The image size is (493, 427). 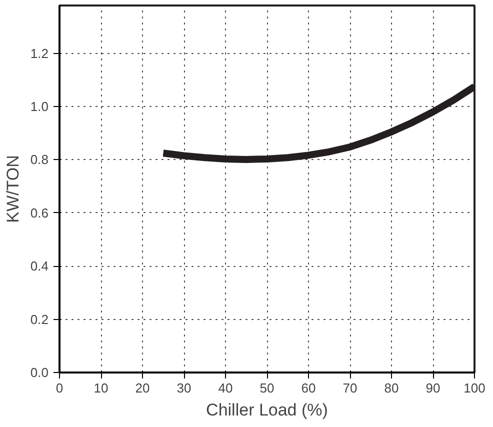 What do you see at coordinates (39, 106) in the screenshot?
I see `y-tick-label: 1.0` at bounding box center [39, 106].